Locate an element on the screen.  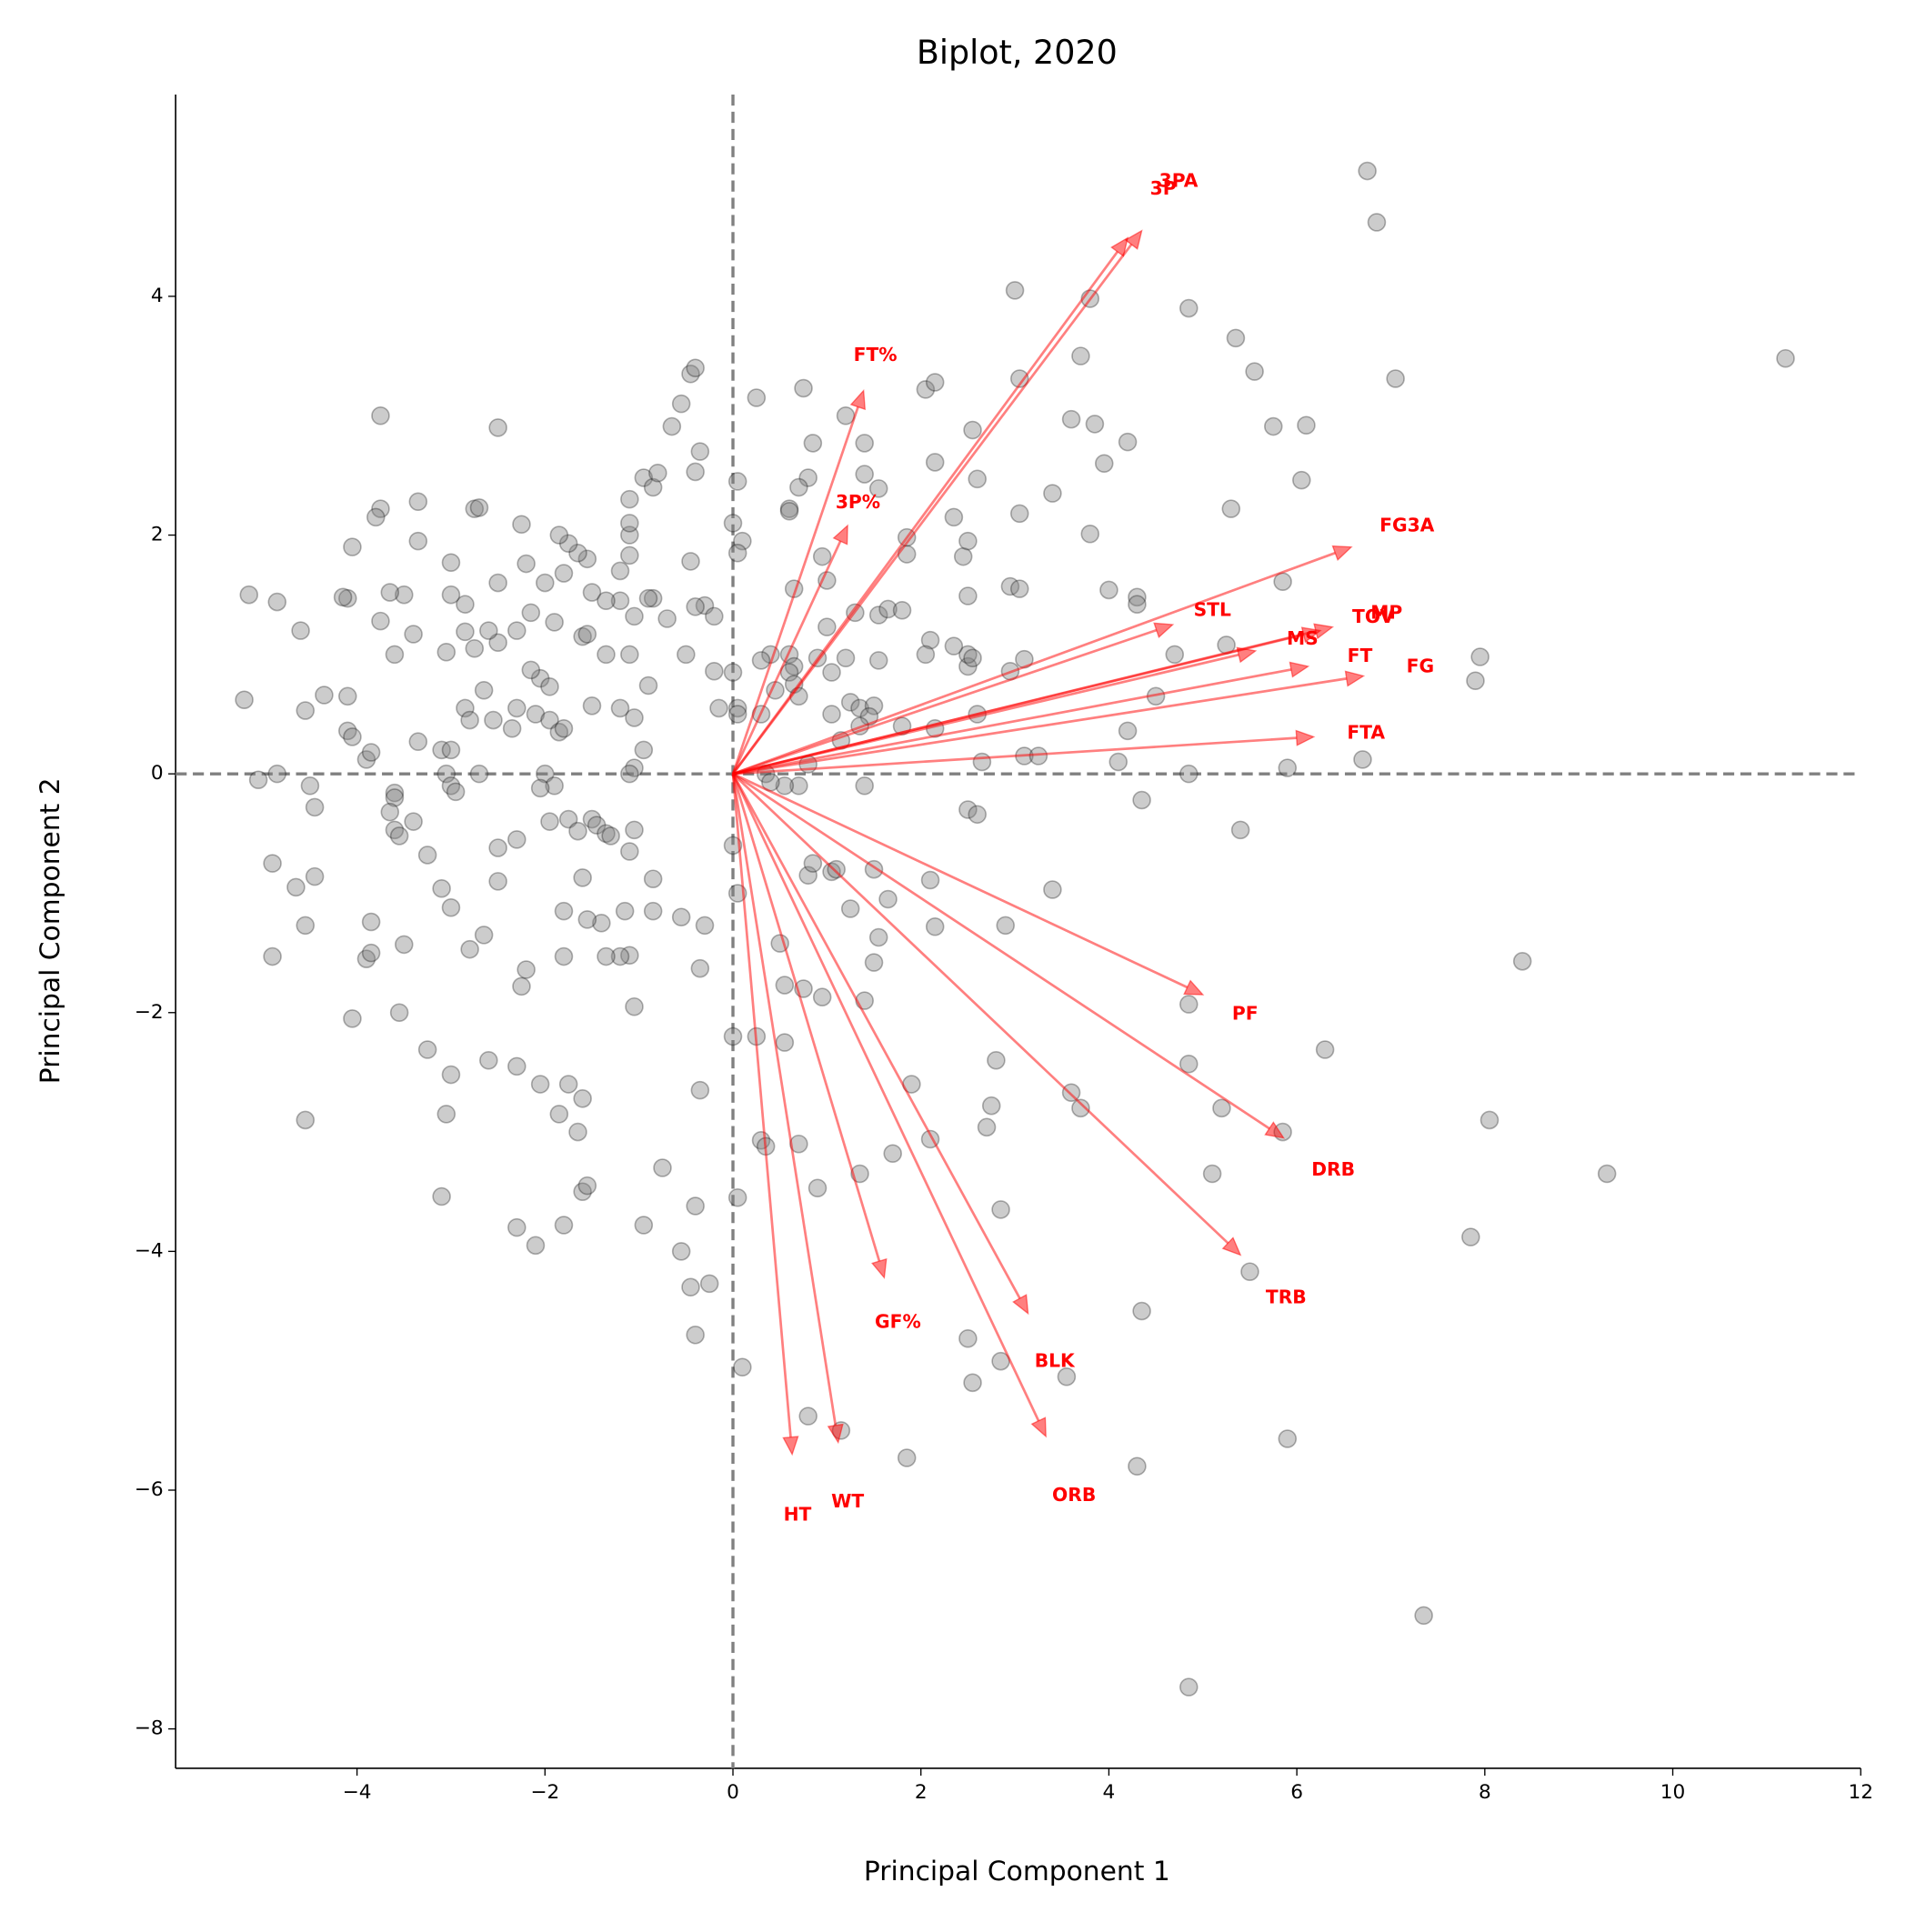
x-tick-label: −4 is located at coordinates (357, 1792).